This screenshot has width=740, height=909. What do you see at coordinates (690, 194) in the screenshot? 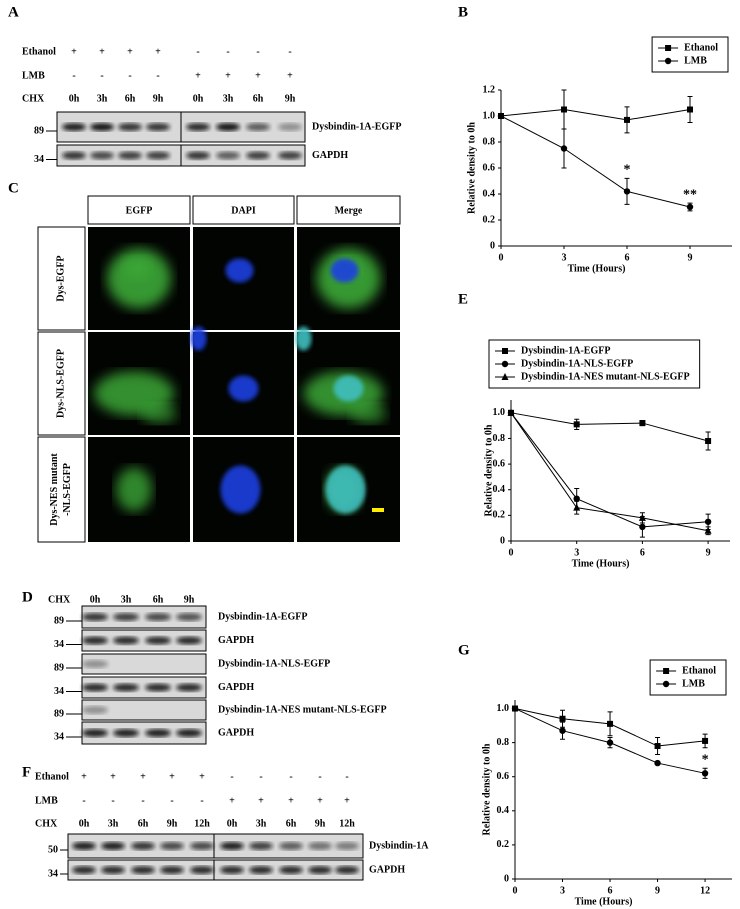
I see `significance-label: **` at bounding box center [690, 194].